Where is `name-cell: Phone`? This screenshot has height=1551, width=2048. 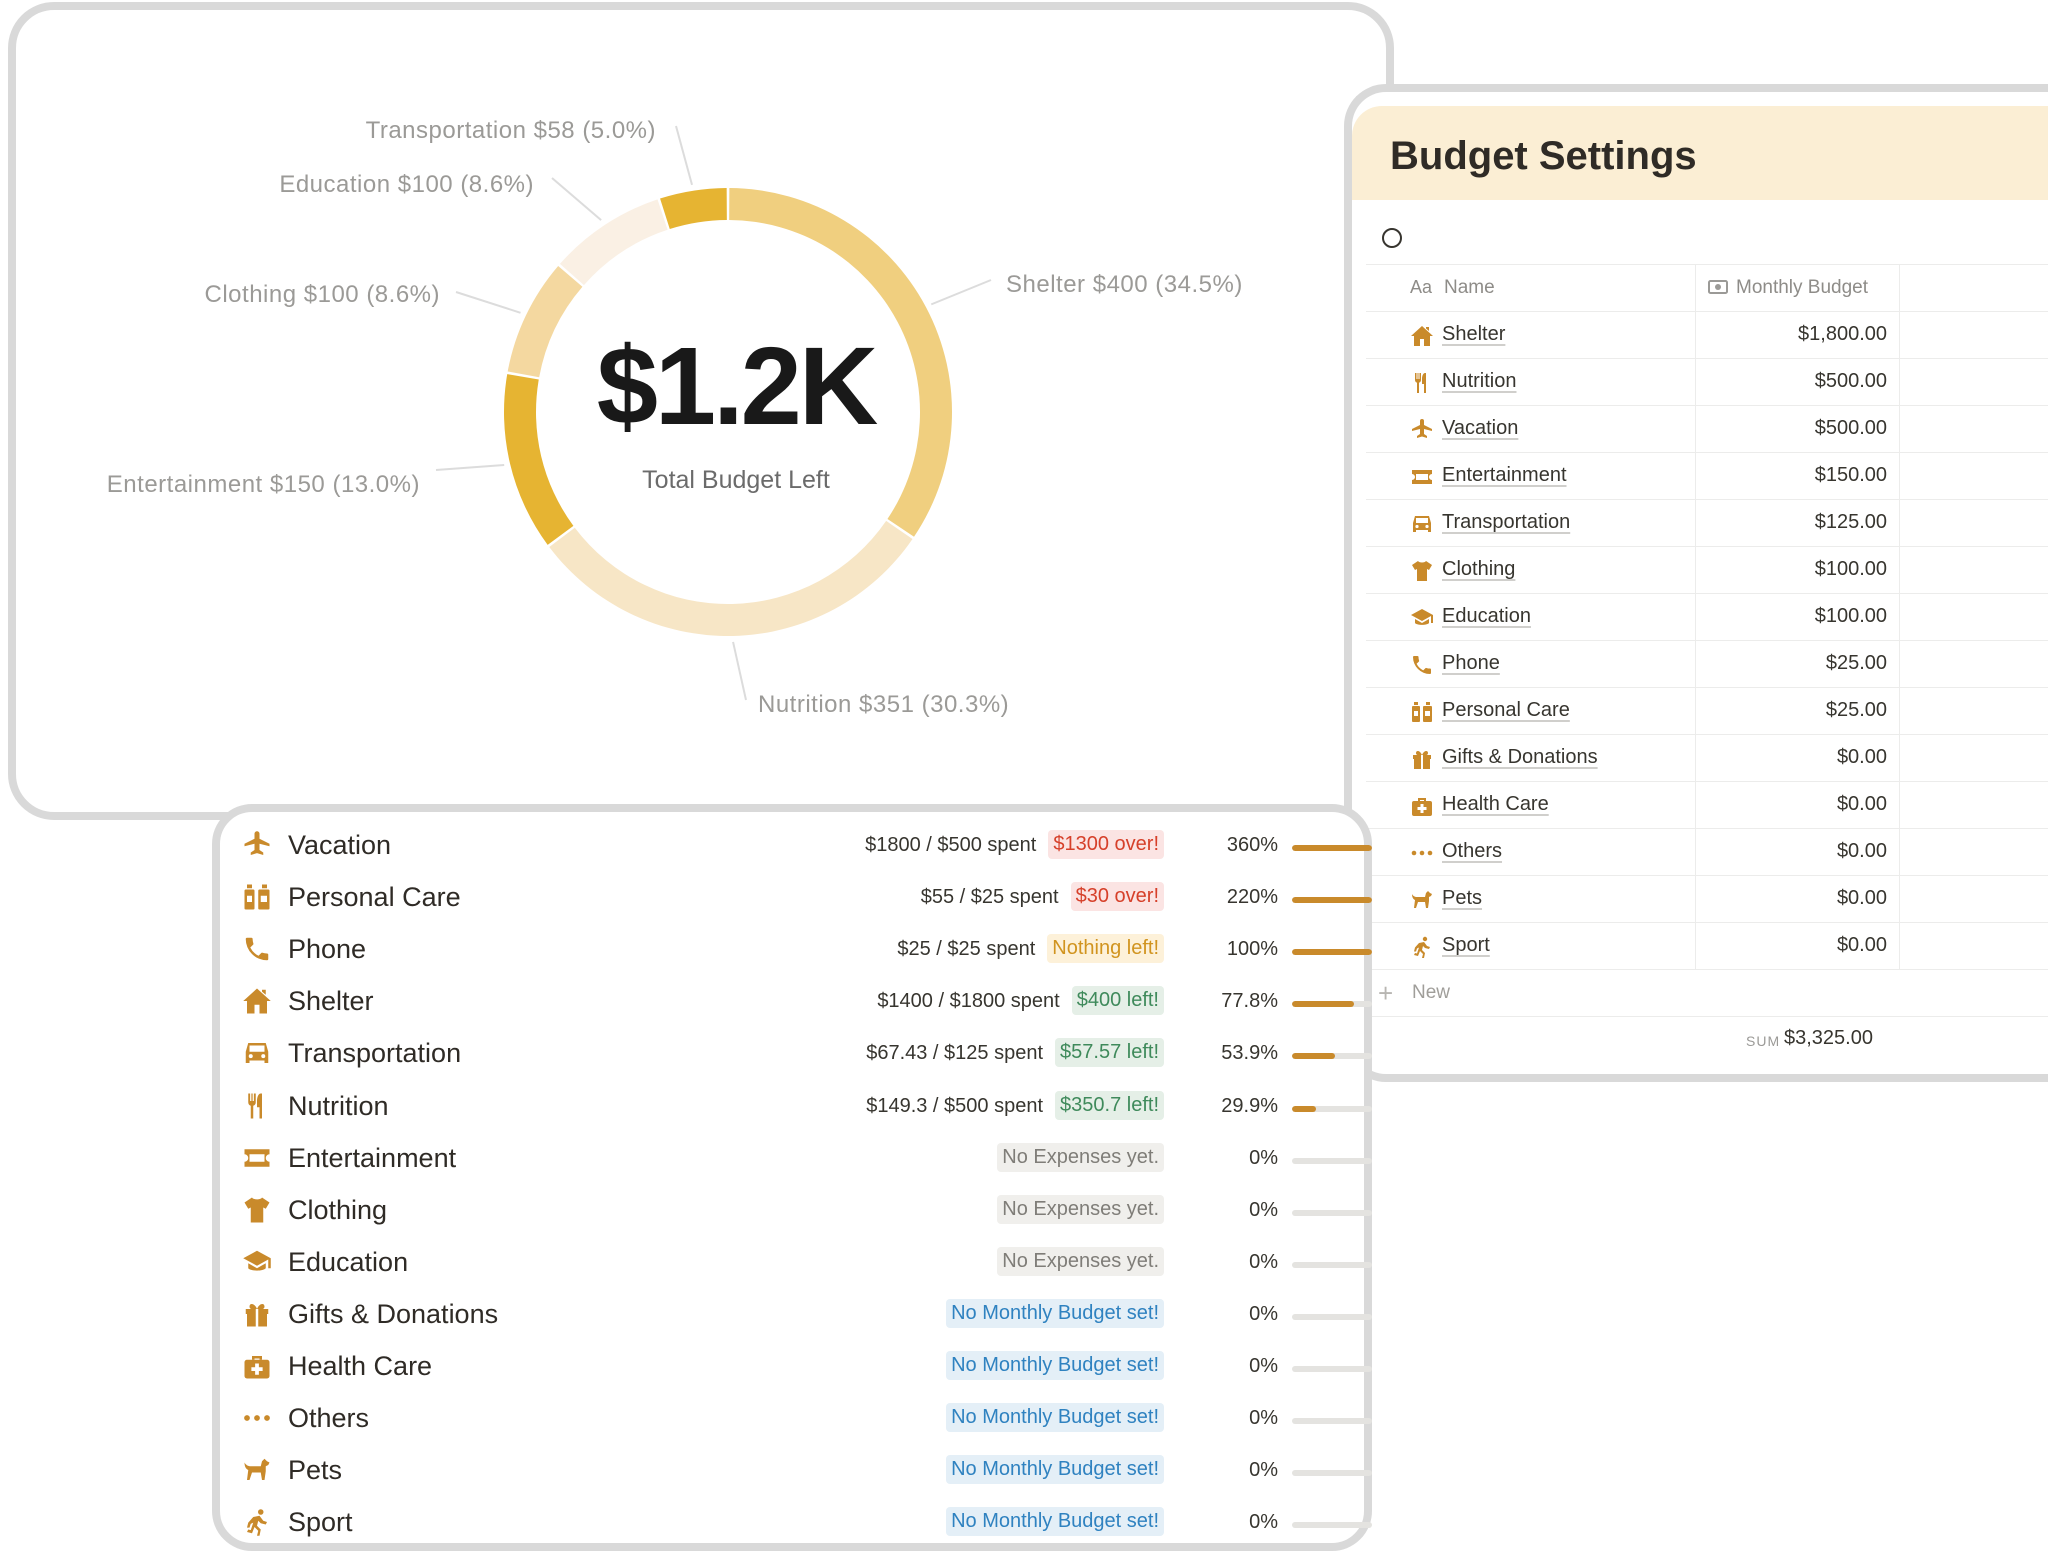 name-cell: Phone is located at coordinates (1531, 664).